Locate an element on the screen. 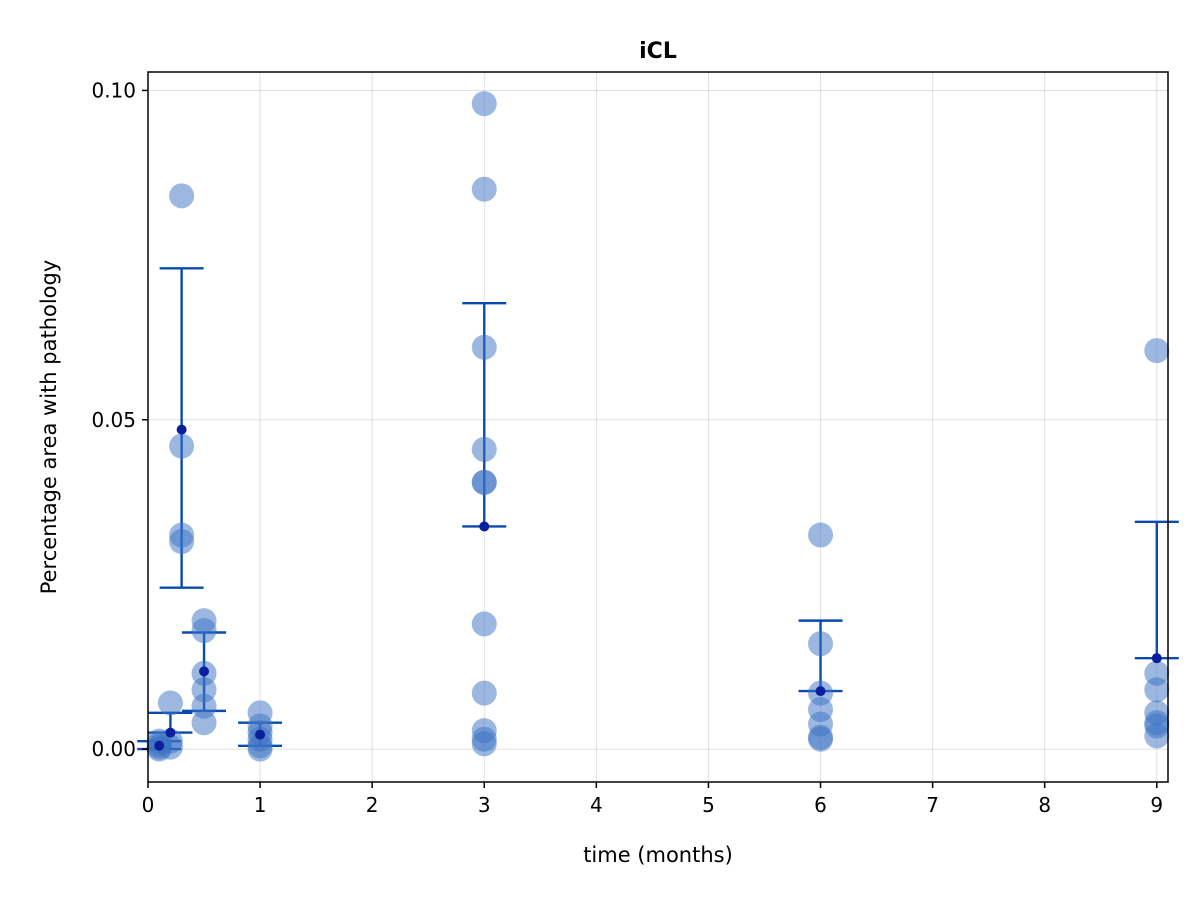 The width and height of the screenshot is (1200, 900). x-tick-label: 5 is located at coordinates (708, 805).